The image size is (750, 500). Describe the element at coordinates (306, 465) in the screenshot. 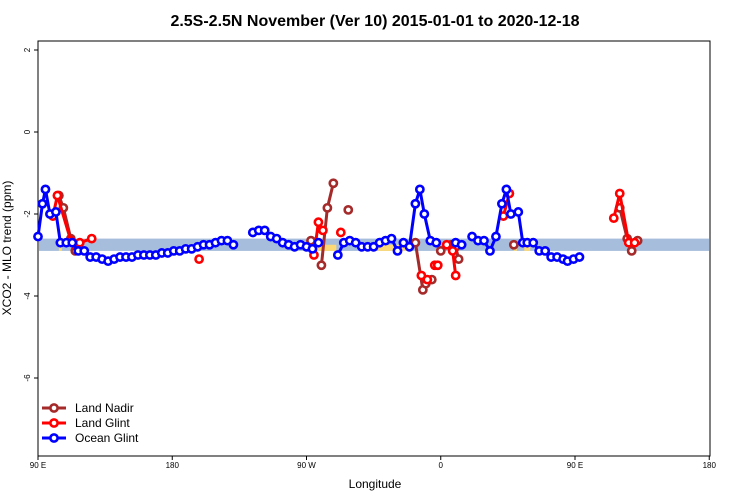

I see `x-tick-label-2: 90 W` at that location.